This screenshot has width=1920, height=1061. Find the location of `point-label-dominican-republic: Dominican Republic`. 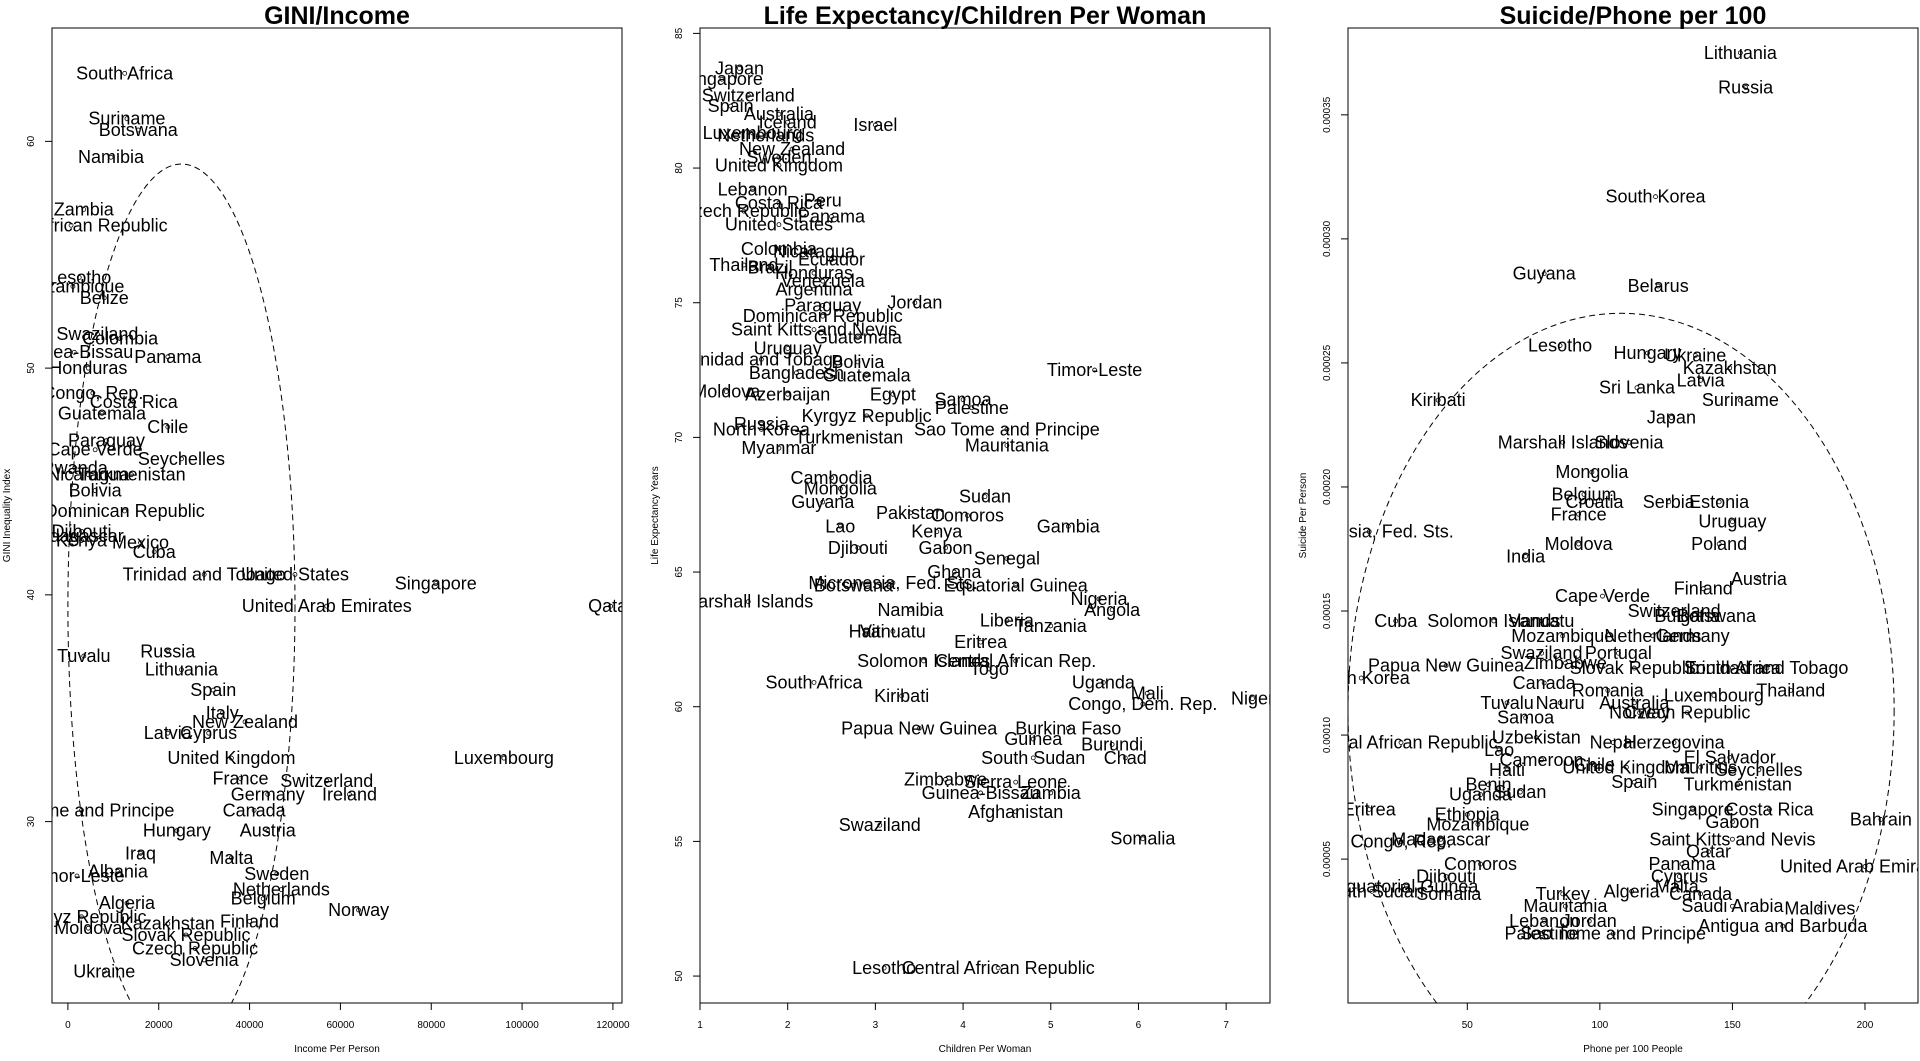

point-label-dominican-republic: Dominican Republic is located at coordinates (125, 511).